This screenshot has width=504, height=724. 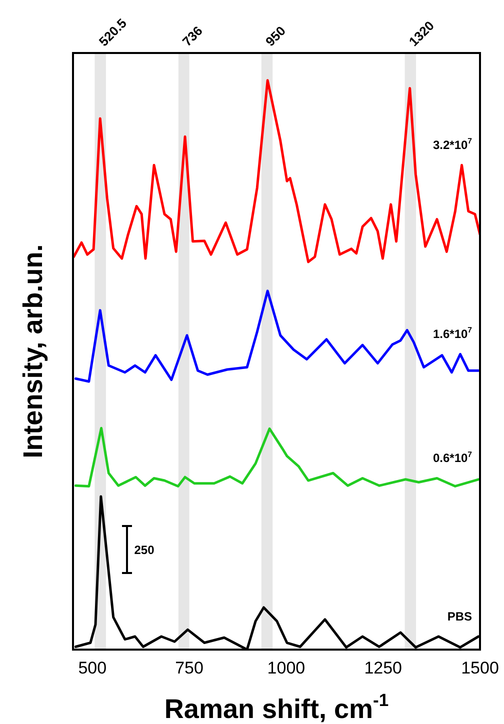 What do you see at coordinates (383, 668) in the screenshot?
I see `x-tick-label: 1250` at bounding box center [383, 668].